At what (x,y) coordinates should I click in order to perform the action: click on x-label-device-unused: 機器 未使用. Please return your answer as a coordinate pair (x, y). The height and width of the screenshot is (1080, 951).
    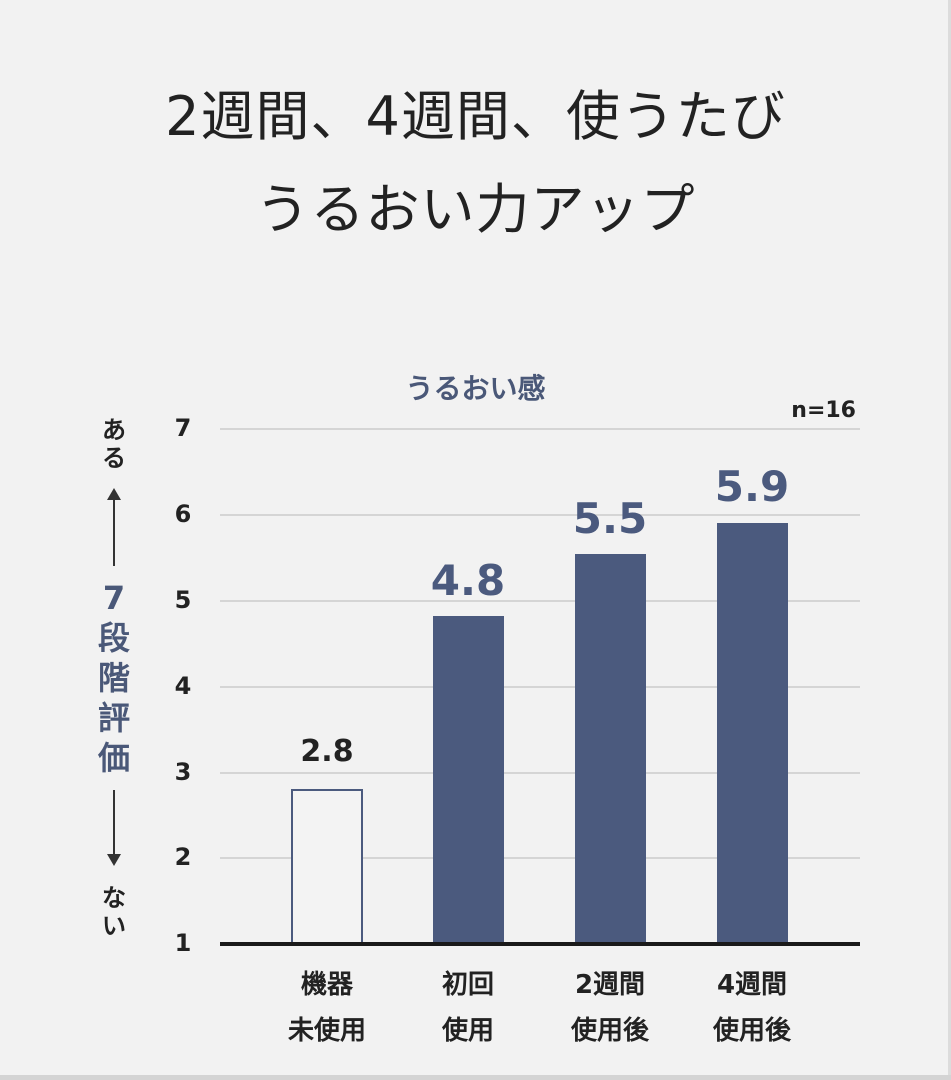
    Looking at the image, I should click on (326, 1008).